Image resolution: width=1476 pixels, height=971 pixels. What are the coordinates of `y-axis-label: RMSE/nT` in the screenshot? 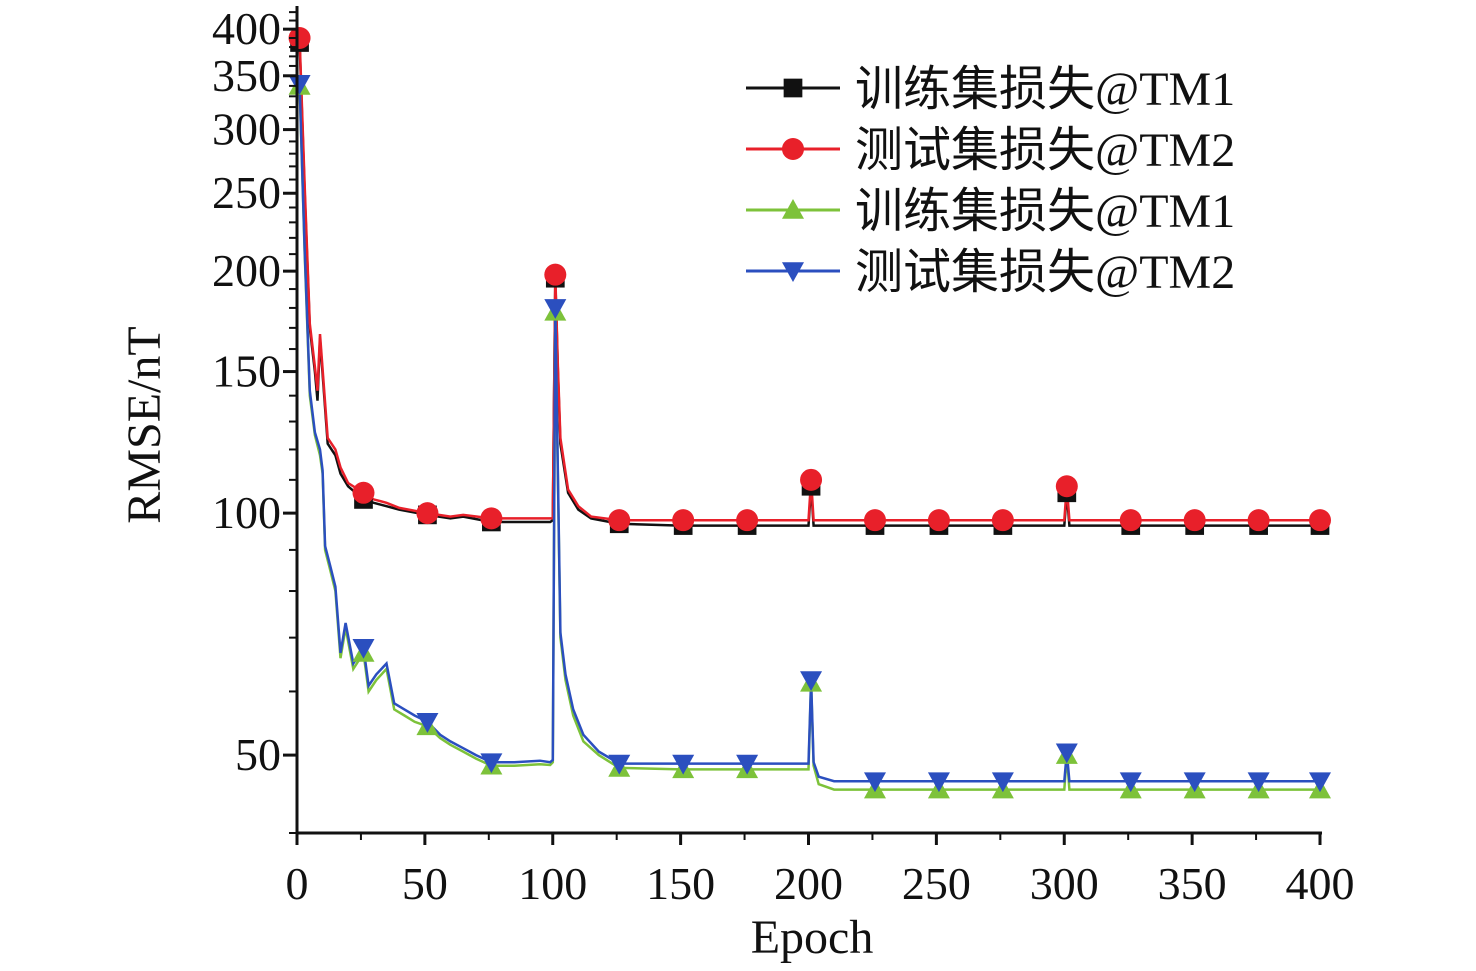 It's located at (144, 424).